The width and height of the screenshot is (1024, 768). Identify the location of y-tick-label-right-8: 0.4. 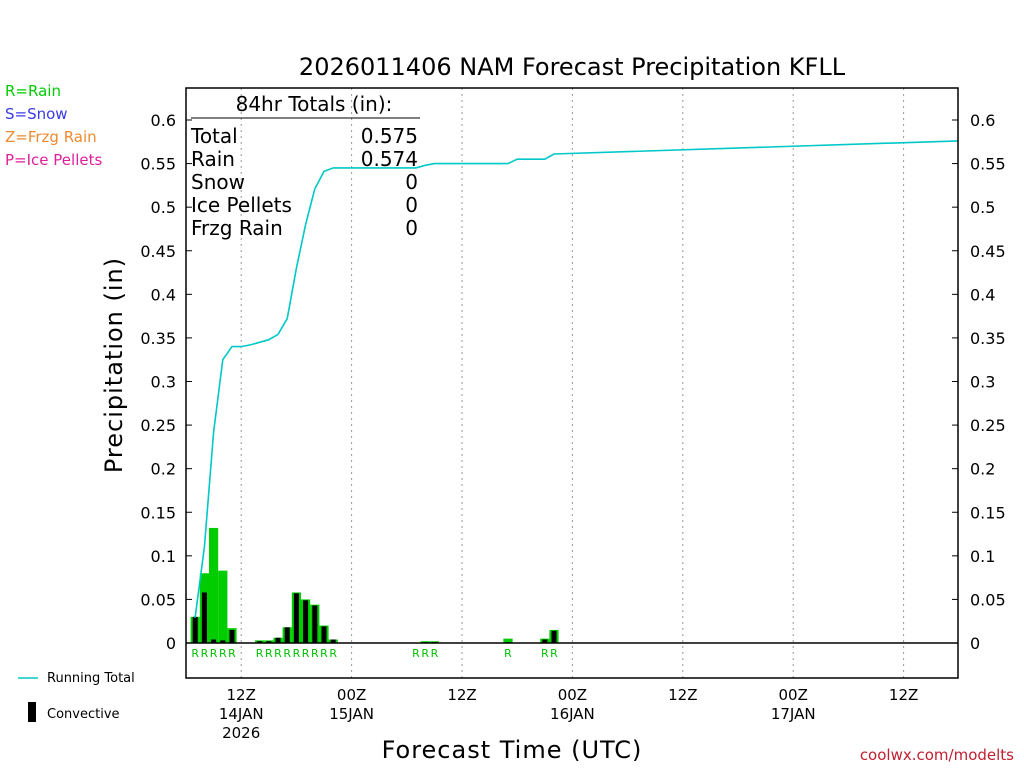
(982, 294).